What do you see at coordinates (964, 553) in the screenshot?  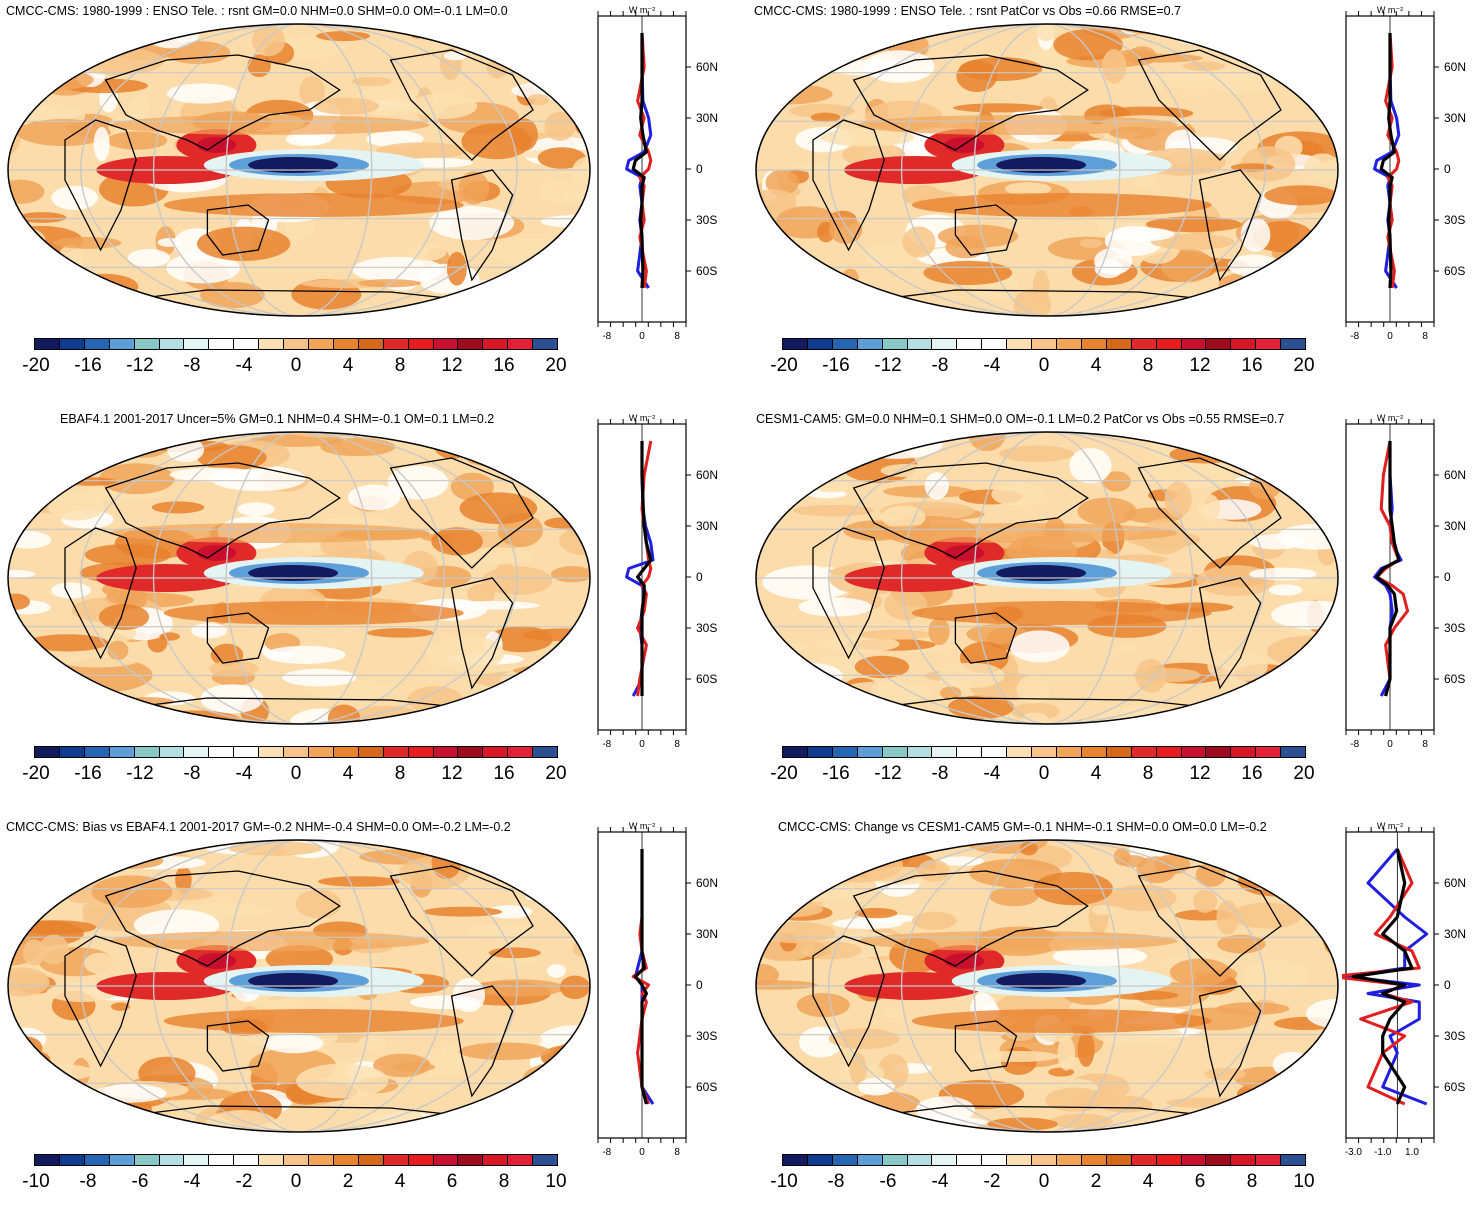 I see `warm-anomaly` at bounding box center [964, 553].